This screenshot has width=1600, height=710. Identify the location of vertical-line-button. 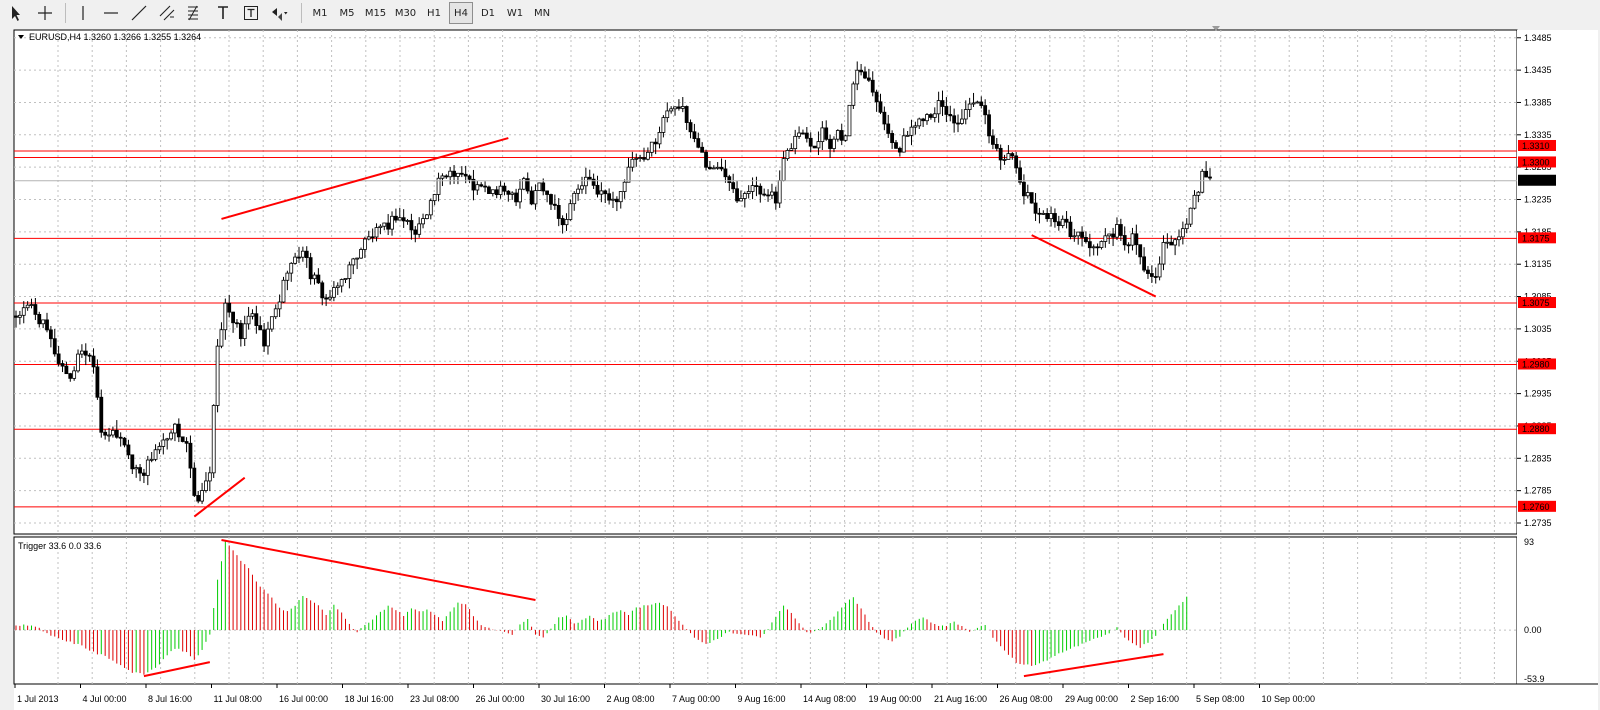
(84, 13).